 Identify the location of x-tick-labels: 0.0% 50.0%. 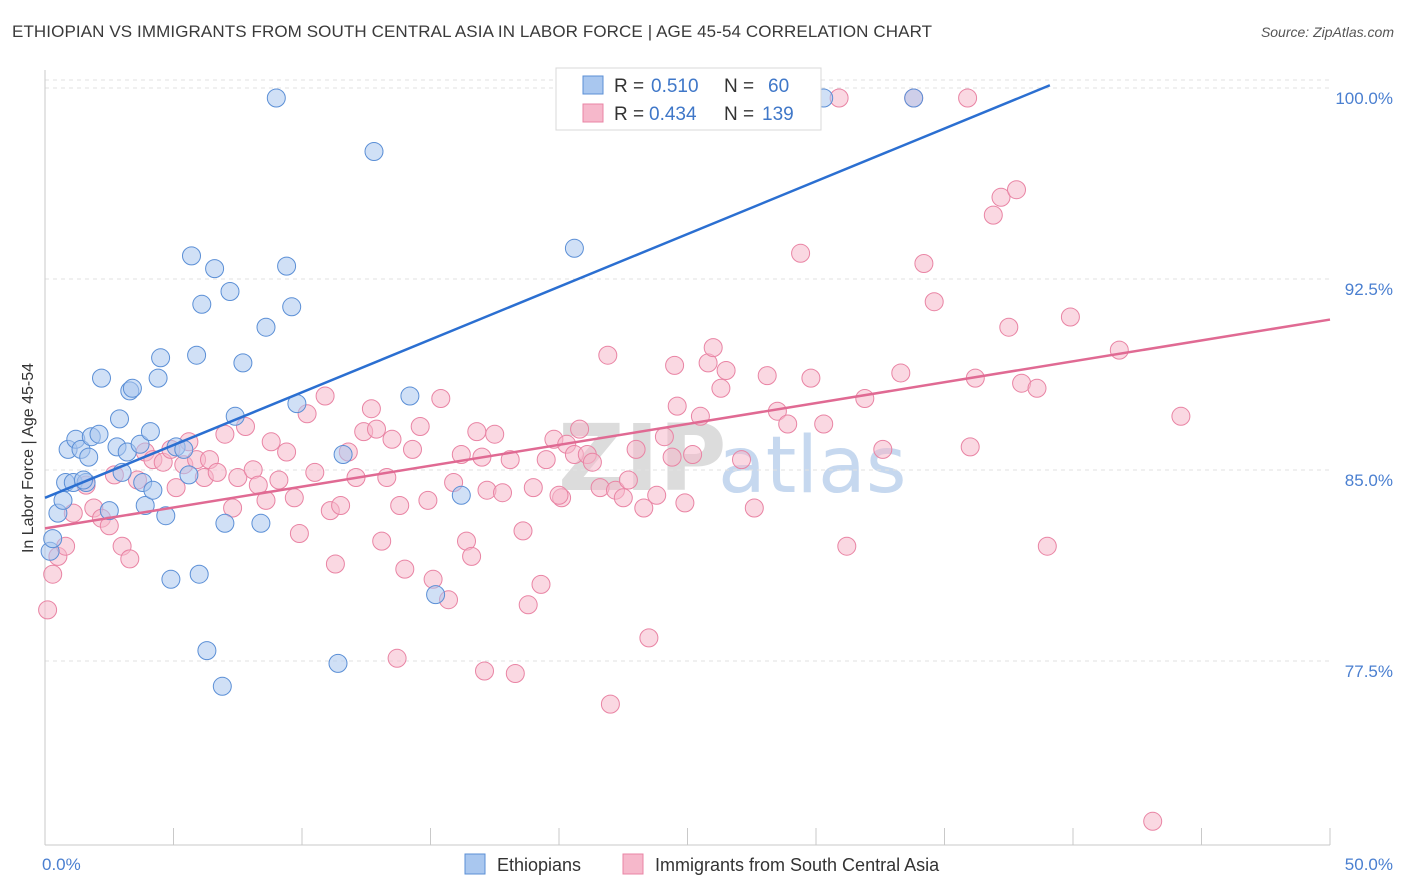
(717, 864).